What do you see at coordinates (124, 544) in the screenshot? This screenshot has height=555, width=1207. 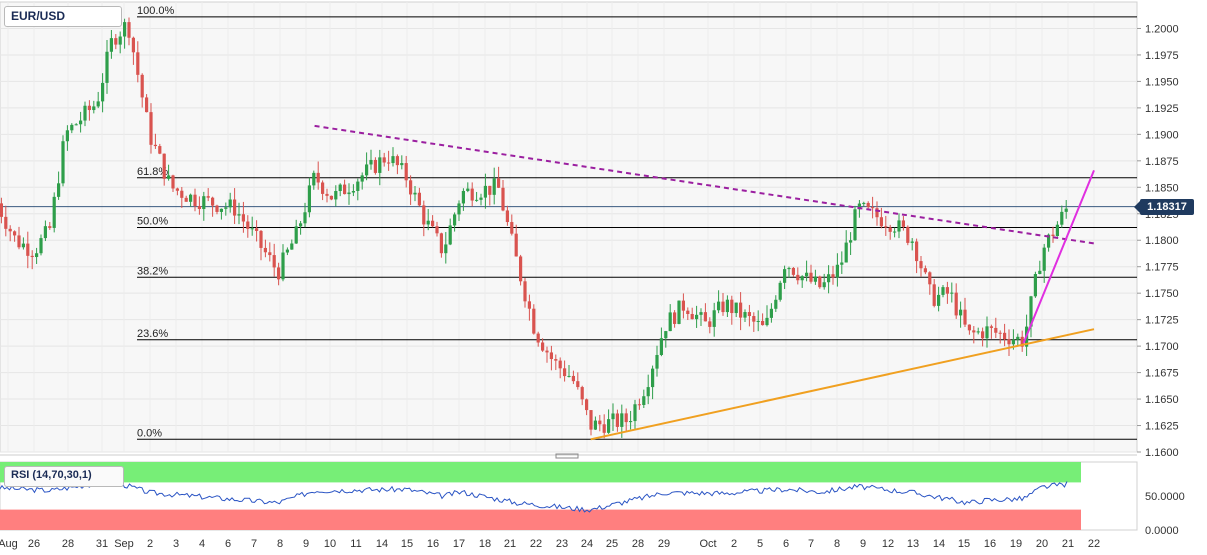 I see `time-tick-label: Sep` at bounding box center [124, 544].